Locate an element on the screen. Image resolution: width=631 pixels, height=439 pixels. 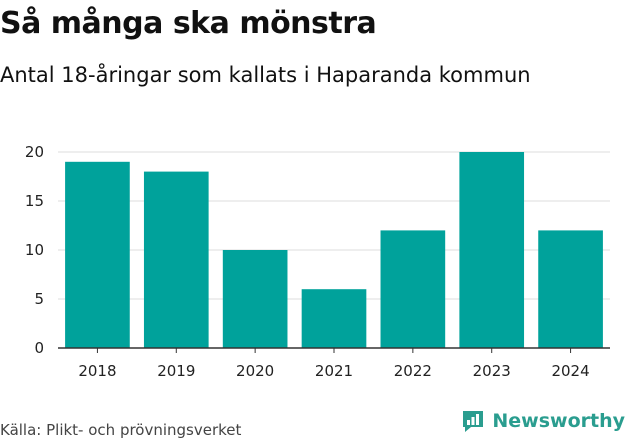
bar-2018 is located at coordinates (97, 254).